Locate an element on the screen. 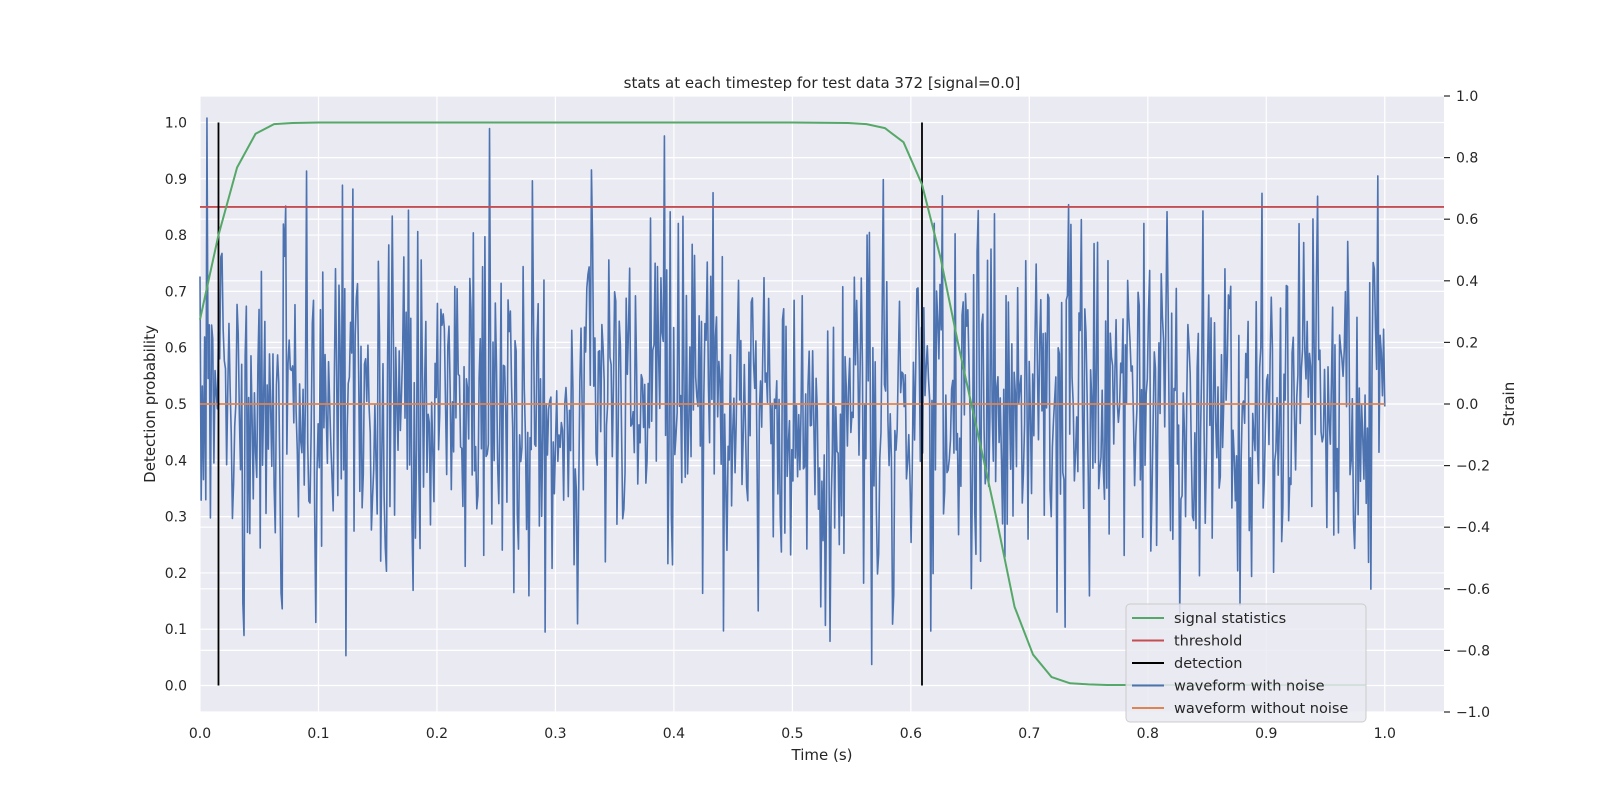 Image resolution: width=1600 pixels, height=800 pixels. x-tick-label: 0.7 is located at coordinates (1029, 734).